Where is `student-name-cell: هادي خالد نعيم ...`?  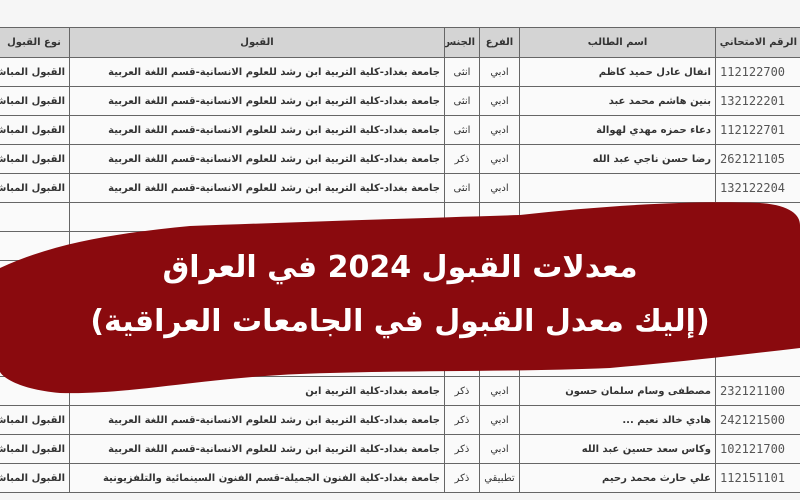 student-name-cell: هادي خالد نعيم ... is located at coordinates (617, 420).